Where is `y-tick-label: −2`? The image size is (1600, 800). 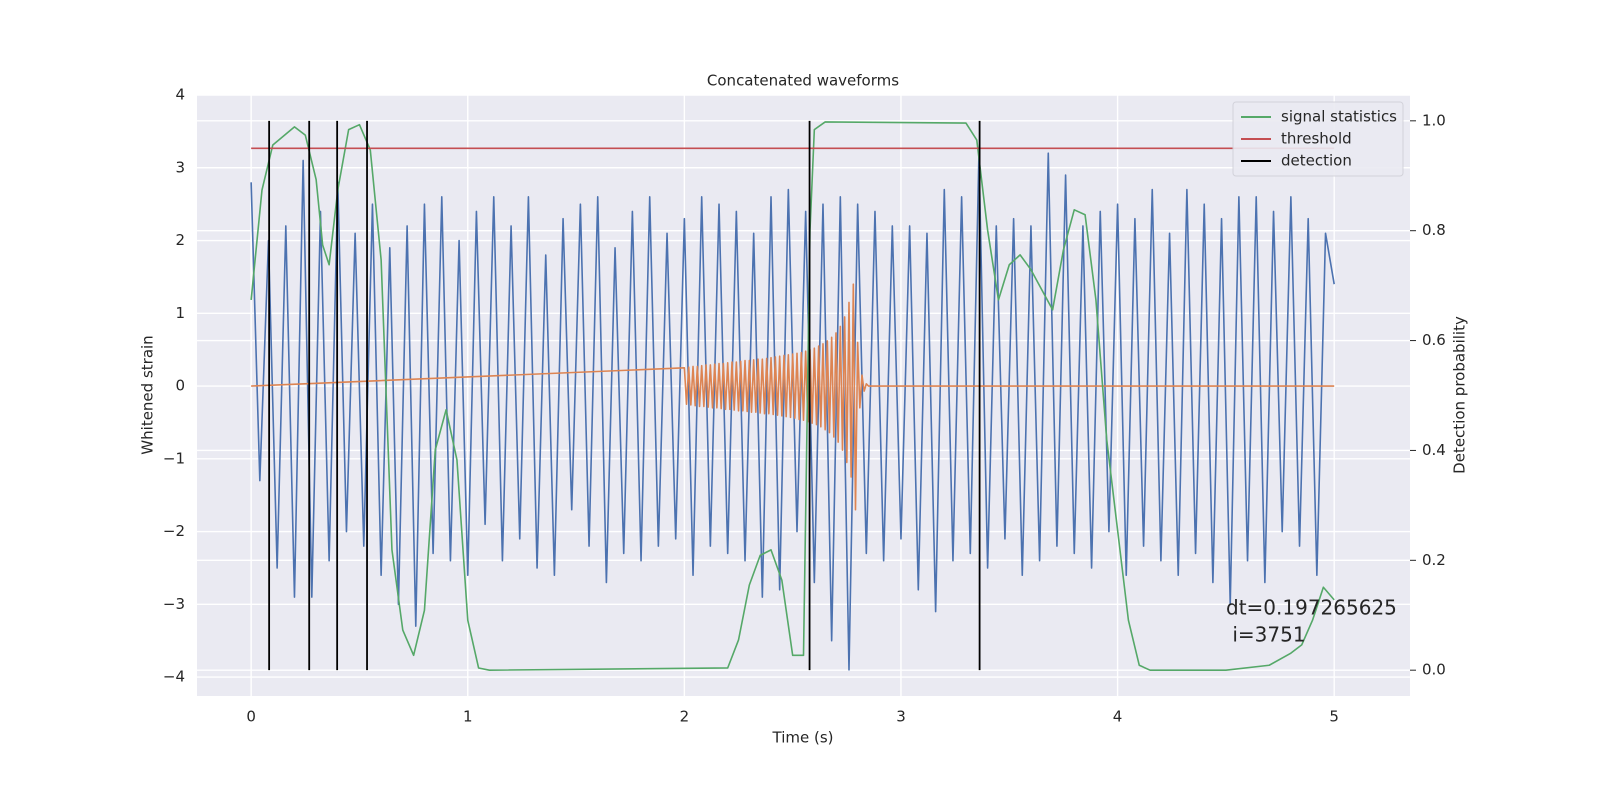 y-tick-label: −2 is located at coordinates (174, 531).